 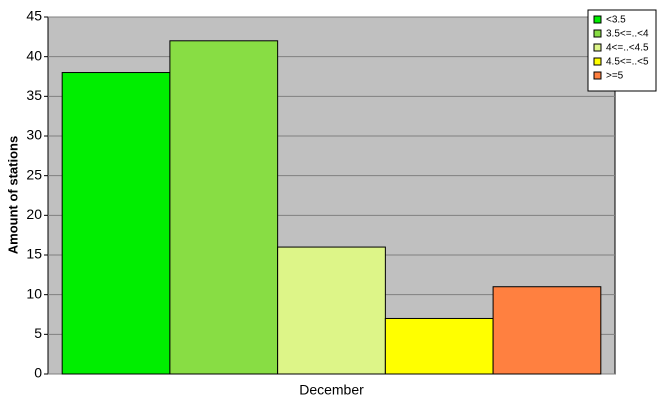 I want to click on y-tick-label: 5, so click(x=38, y=333).